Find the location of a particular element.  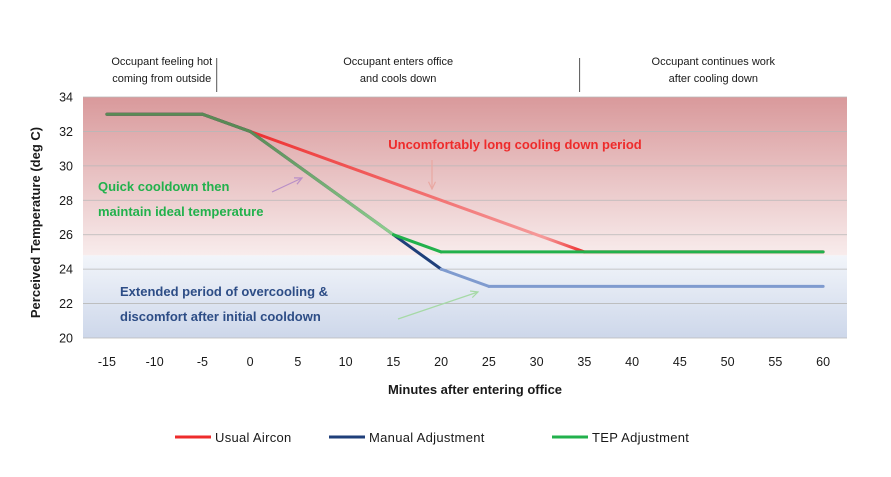

y-tick-label: 24 is located at coordinates (66, 270).